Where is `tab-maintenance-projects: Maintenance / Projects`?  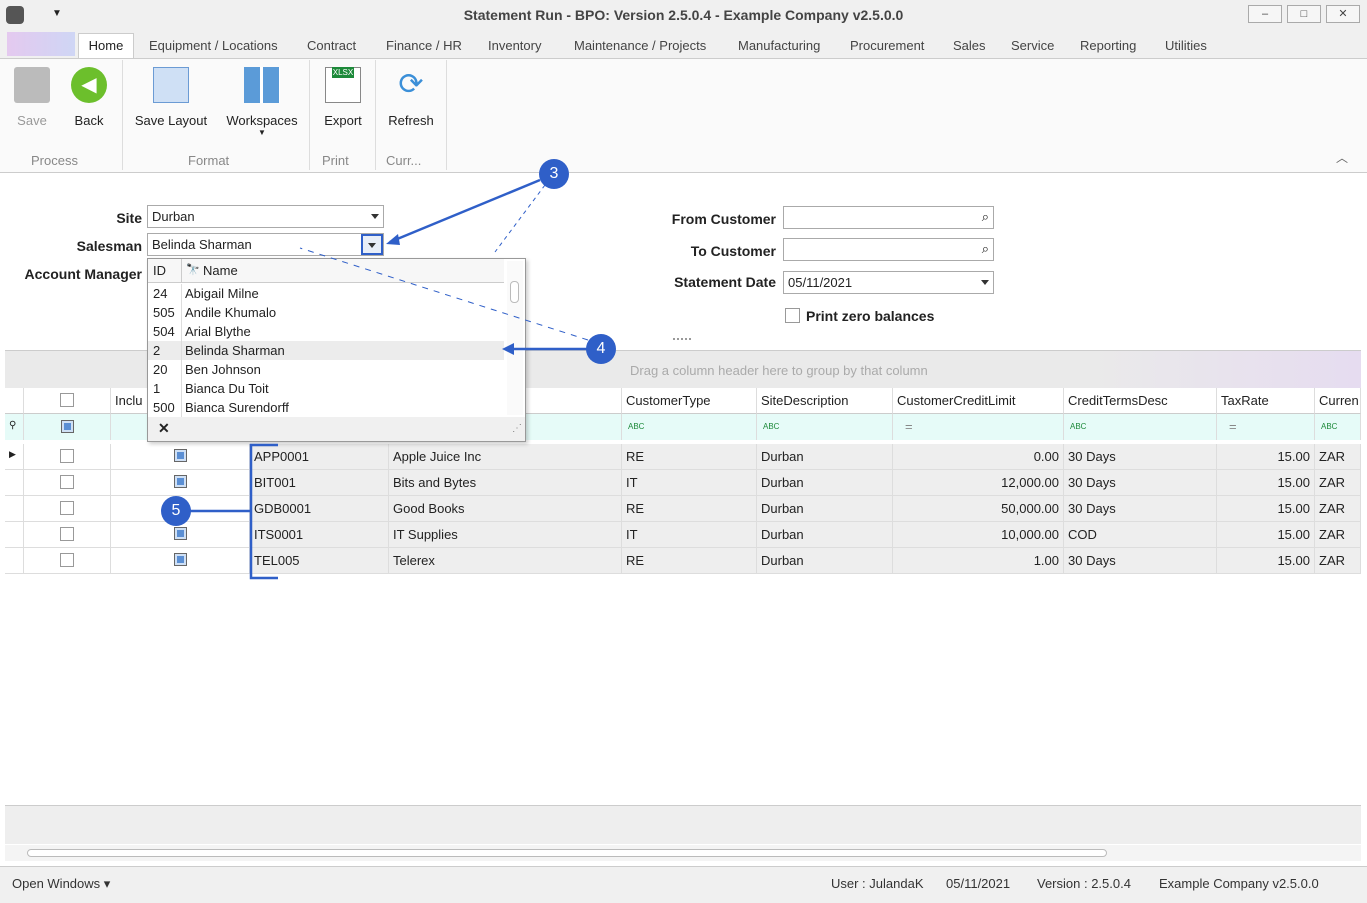
tab-maintenance-projects: Maintenance / Projects is located at coordinates (640, 45).